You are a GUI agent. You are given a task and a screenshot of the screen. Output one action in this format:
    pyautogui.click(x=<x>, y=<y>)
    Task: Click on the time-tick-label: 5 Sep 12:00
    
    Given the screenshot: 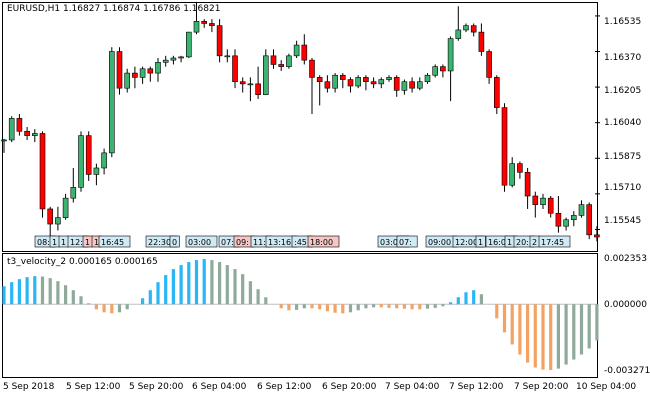 What is the action you would take?
    pyautogui.click(x=93, y=387)
    